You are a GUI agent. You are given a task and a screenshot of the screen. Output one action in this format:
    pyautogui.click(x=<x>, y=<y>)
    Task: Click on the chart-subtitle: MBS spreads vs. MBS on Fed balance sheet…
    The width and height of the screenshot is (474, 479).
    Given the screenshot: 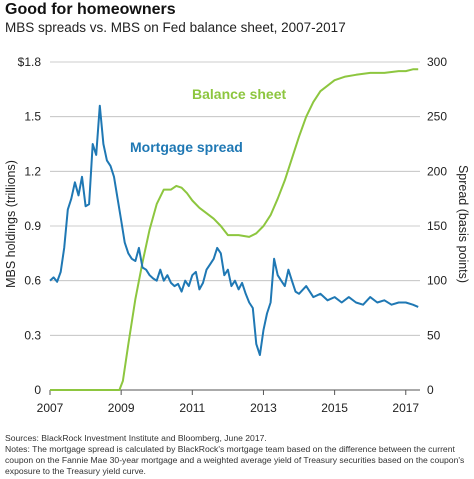 What is the action you would take?
    pyautogui.click(x=175, y=27)
    